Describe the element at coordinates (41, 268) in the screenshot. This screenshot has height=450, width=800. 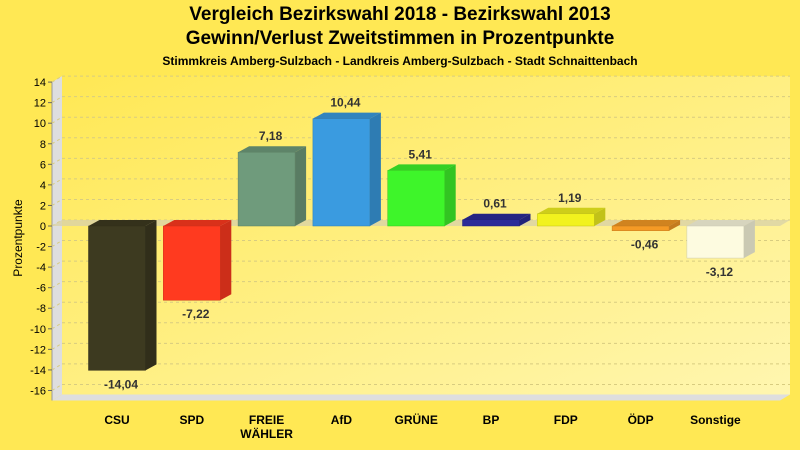
I see `y-tick-label: -4` at that location.